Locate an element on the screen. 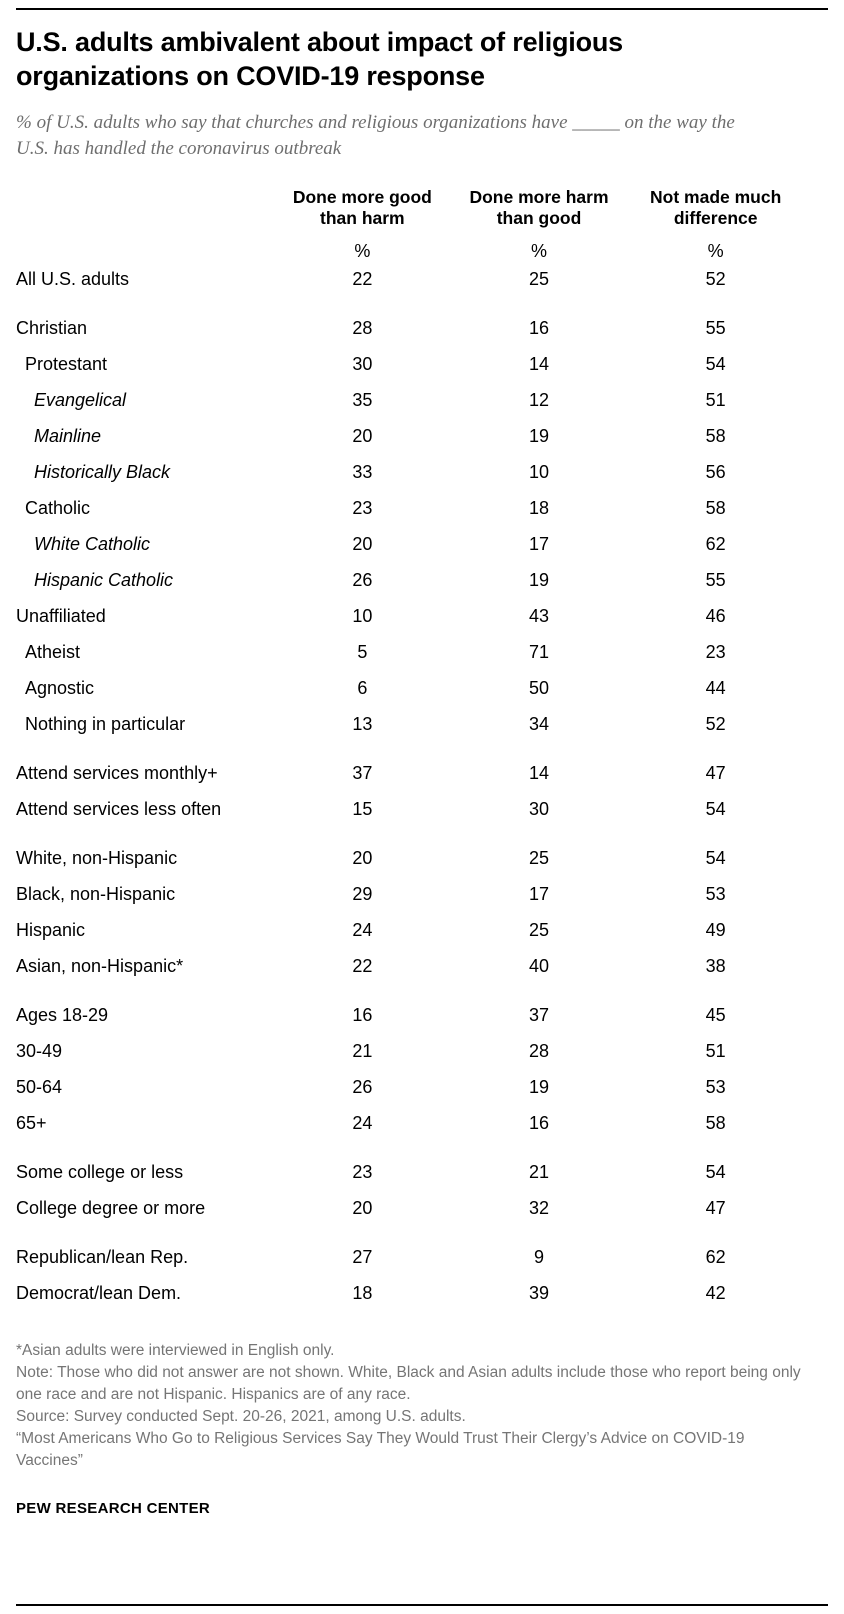  row-label: Democrat/lean Dem. is located at coordinates (99, 1293).